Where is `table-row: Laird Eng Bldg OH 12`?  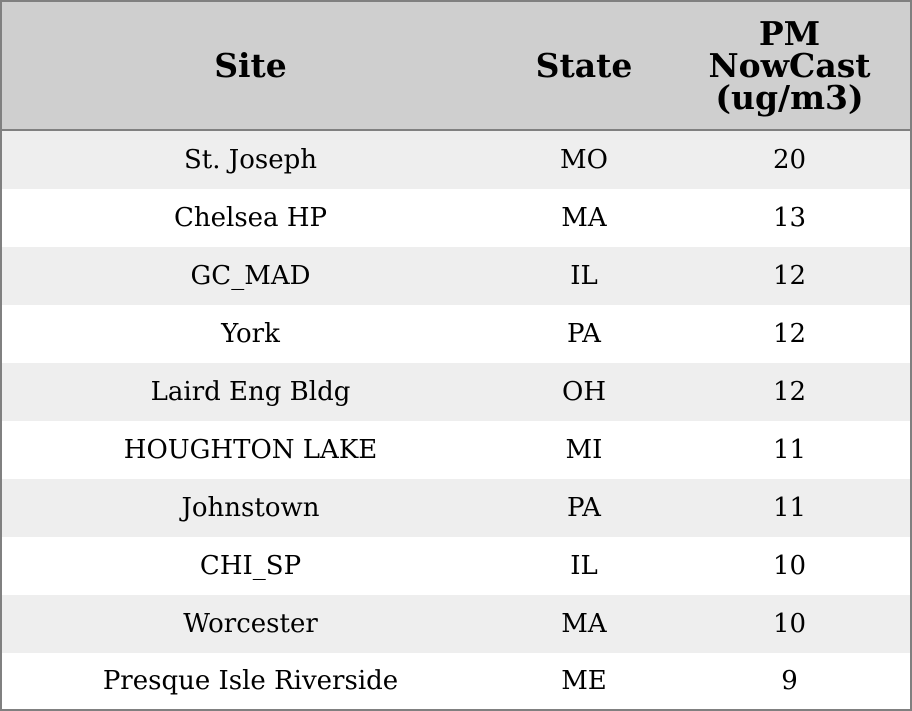 table-row: Laird Eng Bldg OH 12 is located at coordinates (456, 392).